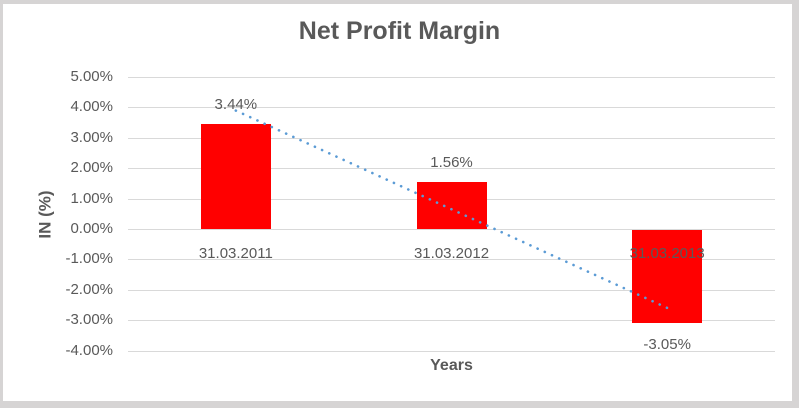  Describe the element at coordinates (235, 253) in the screenshot. I see `category-label: 31.03.2011` at that location.